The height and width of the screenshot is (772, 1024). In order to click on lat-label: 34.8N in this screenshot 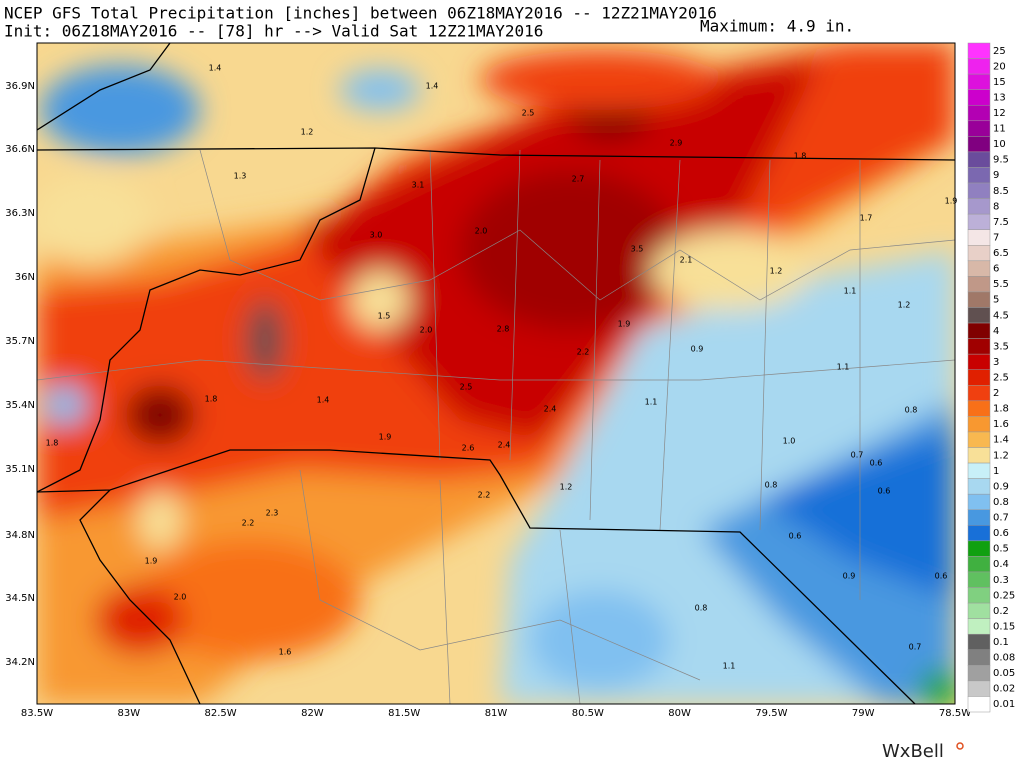, I will do `click(20, 535)`.